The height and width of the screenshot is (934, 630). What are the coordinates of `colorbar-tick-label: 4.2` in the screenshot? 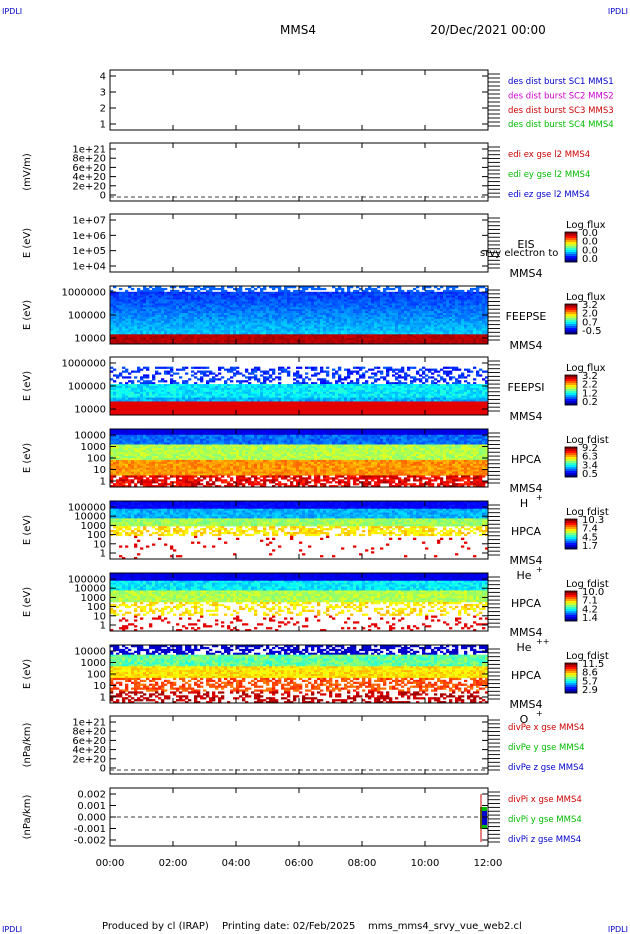 It's located at (590, 609).